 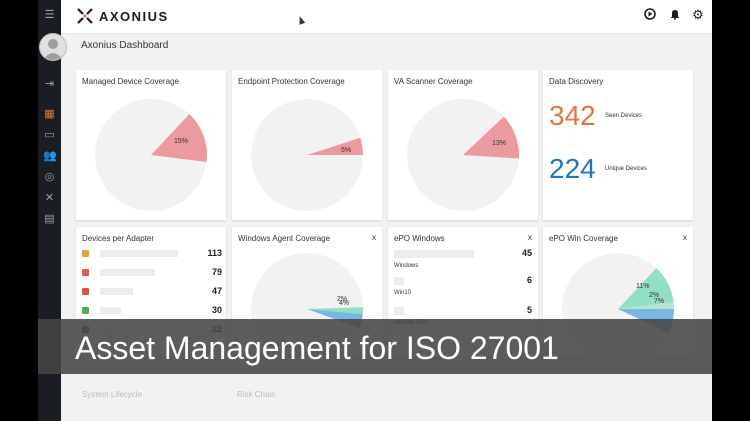 What do you see at coordinates (152, 291) in the screenshot?
I see `adapter-row: 47` at bounding box center [152, 291].